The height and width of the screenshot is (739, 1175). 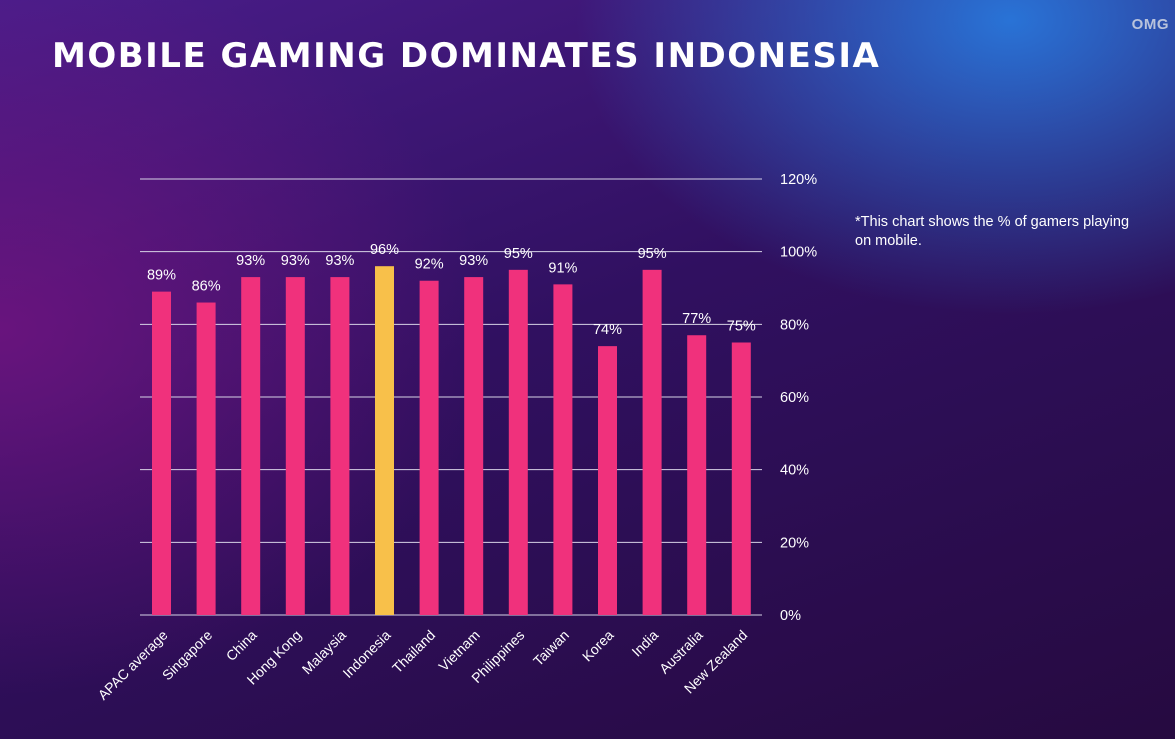 What do you see at coordinates (741, 478) in the screenshot?
I see `bar-new-zealand` at bounding box center [741, 478].